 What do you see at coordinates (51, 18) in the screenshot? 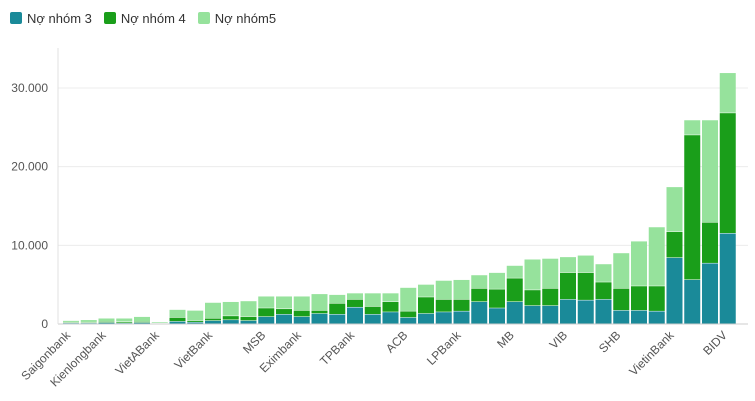
I see `legend-item-1: Nợ nhóm 3` at bounding box center [51, 18].